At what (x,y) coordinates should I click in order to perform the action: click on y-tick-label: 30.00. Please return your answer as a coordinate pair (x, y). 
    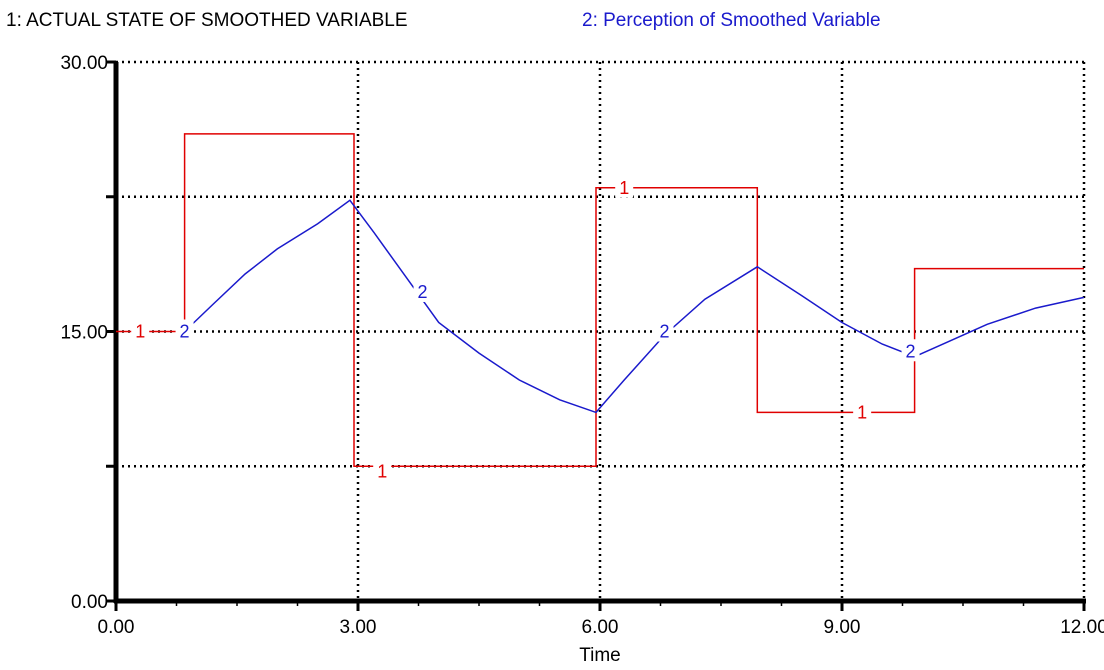
    Looking at the image, I should click on (84, 63).